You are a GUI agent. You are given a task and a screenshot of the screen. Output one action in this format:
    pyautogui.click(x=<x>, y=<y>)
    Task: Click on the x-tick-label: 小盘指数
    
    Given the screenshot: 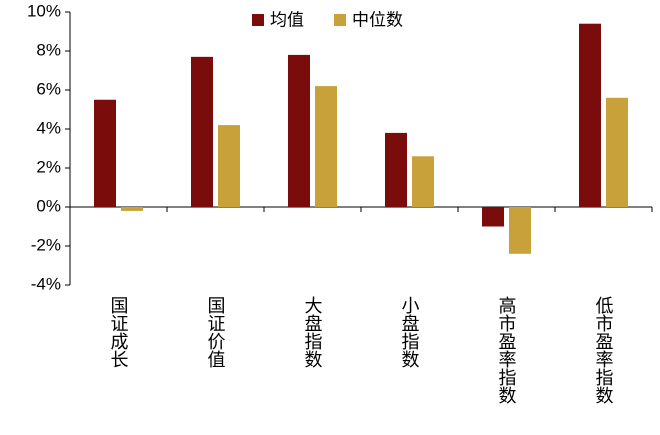 What is the action you would take?
    pyautogui.click(x=410, y=332)
    